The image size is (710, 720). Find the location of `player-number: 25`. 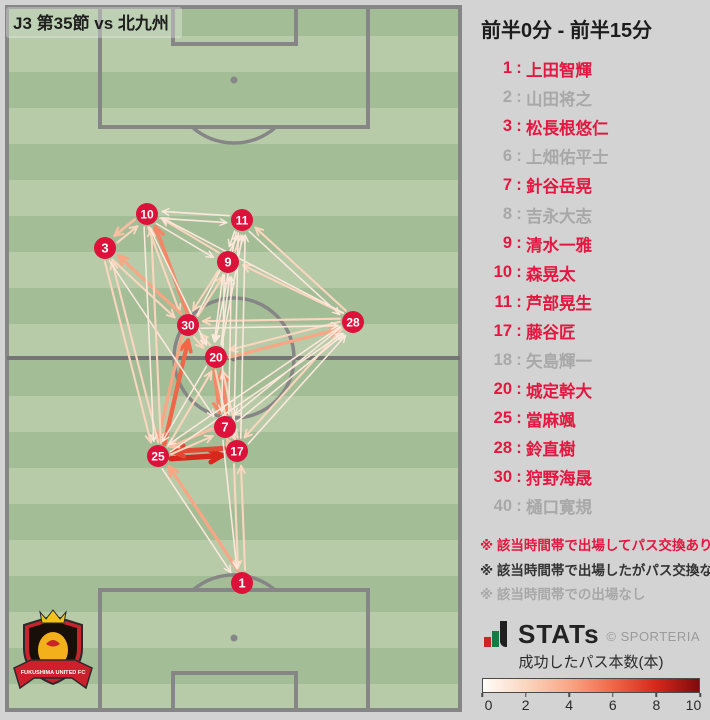

player-number: 25 is located at coordinates (502, 418).